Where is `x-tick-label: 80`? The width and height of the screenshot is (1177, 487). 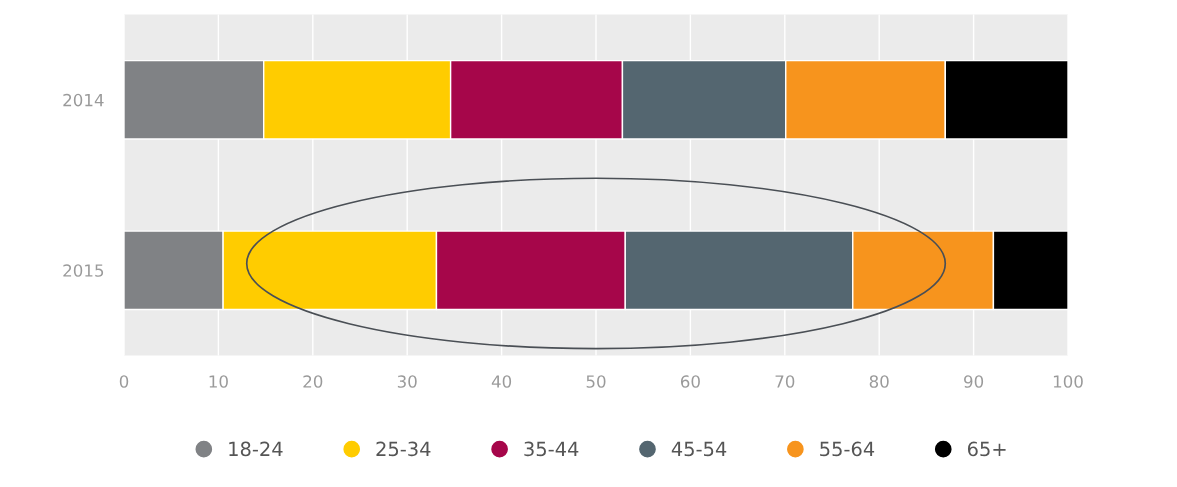
x-tick-label: 80 is located at coordinates (879, 381).